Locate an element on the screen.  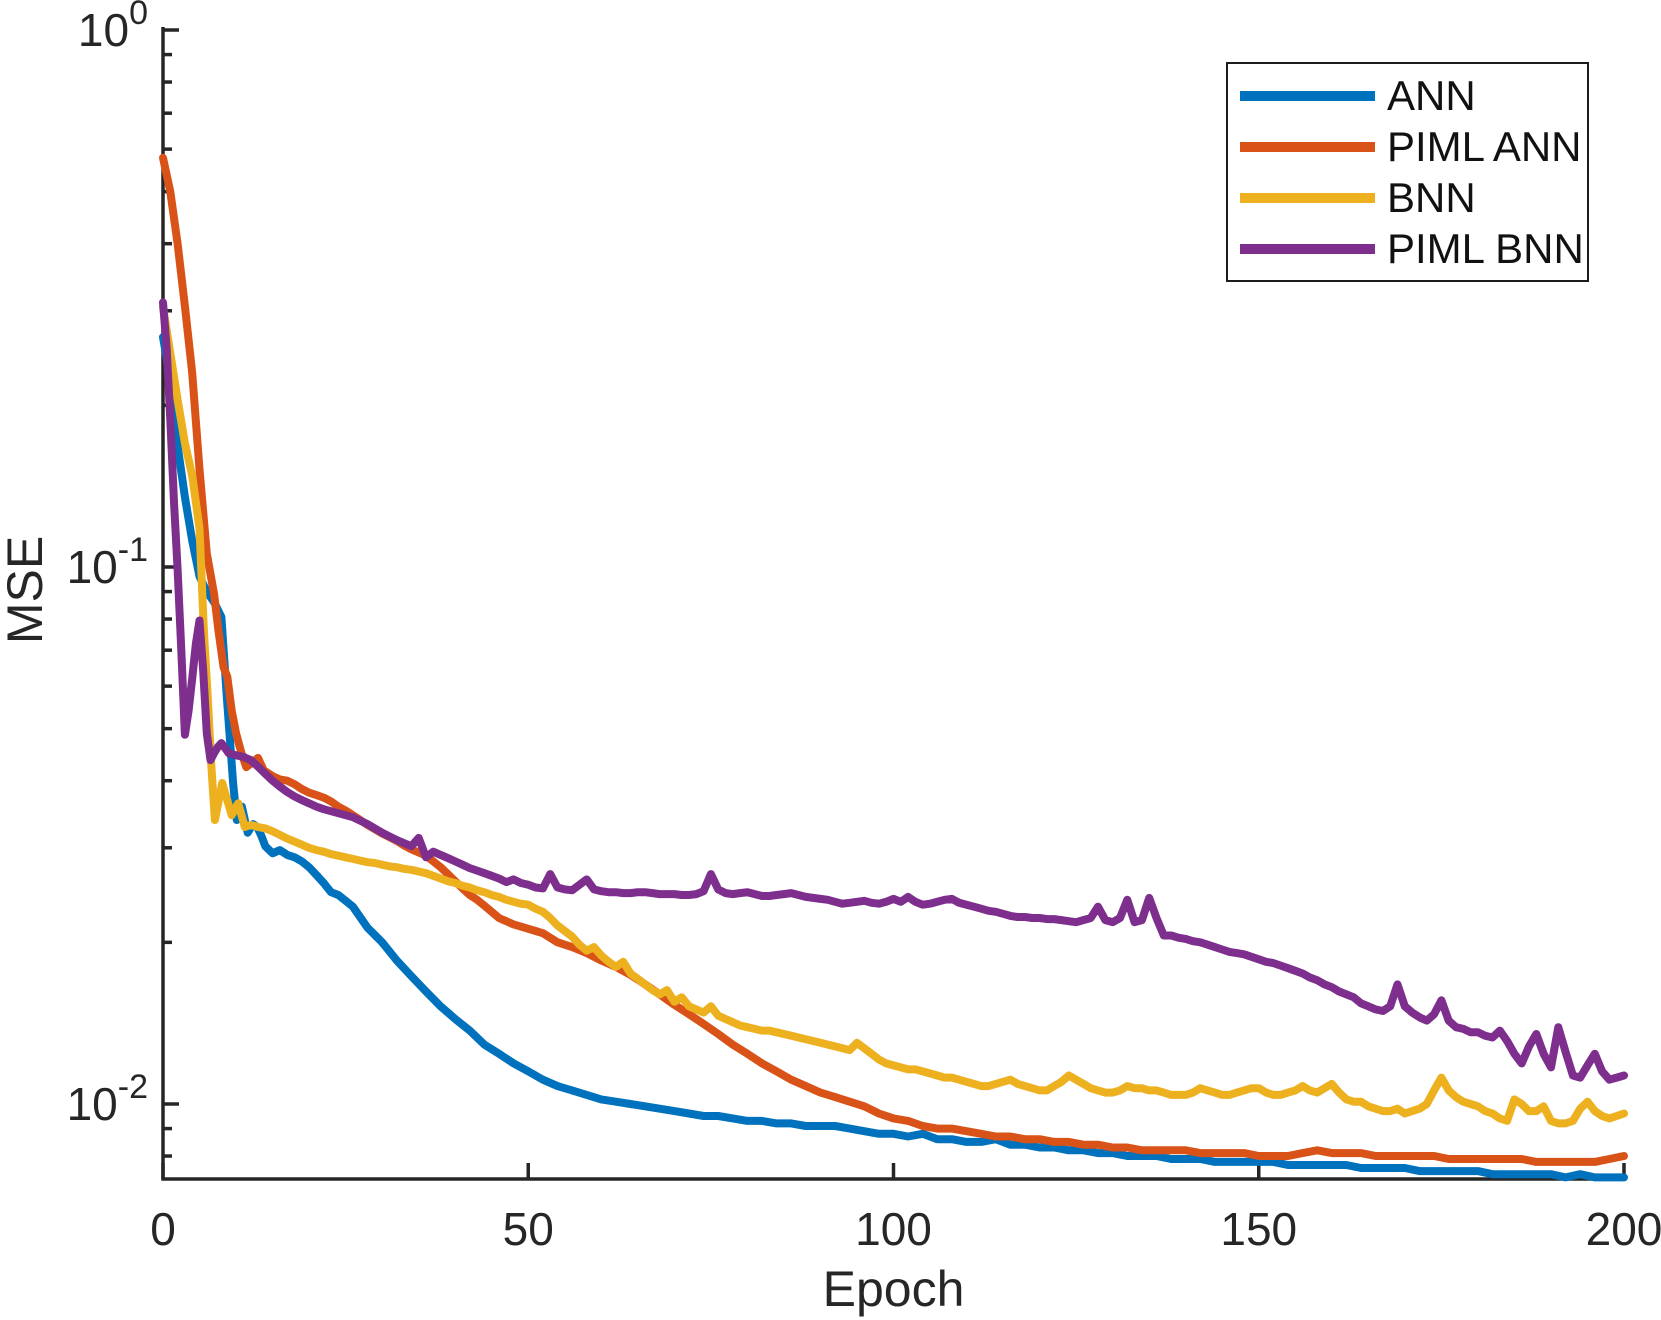
legend-item-bnn: BNN is located at coordinates (1407, 197).